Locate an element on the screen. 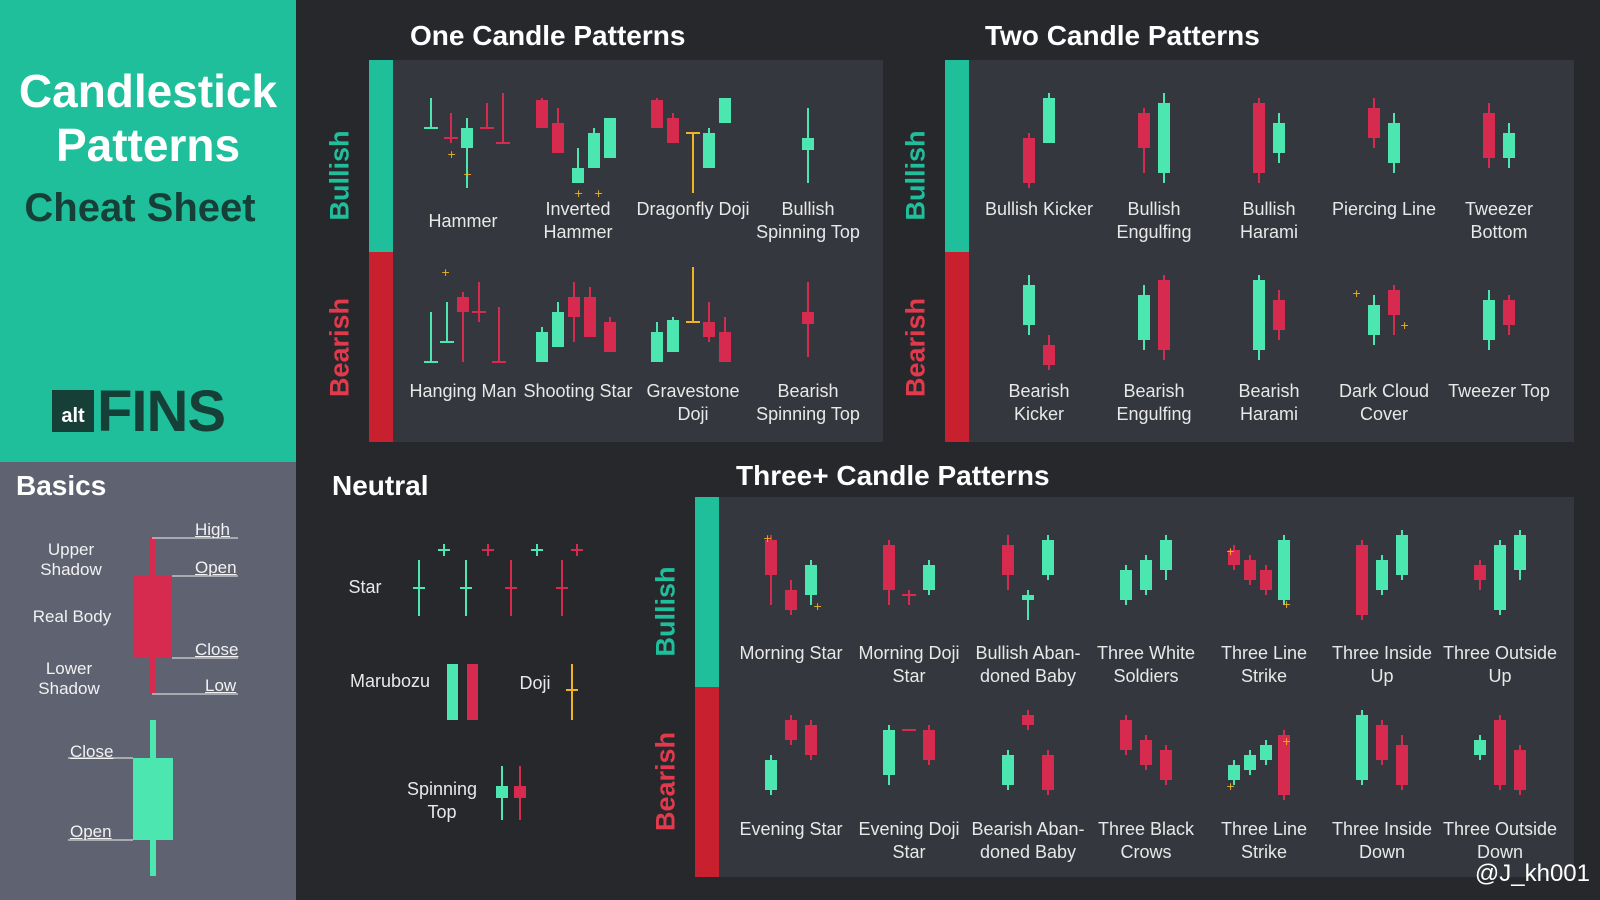  neutral-doji-candle is located at coordinates (572, 692).